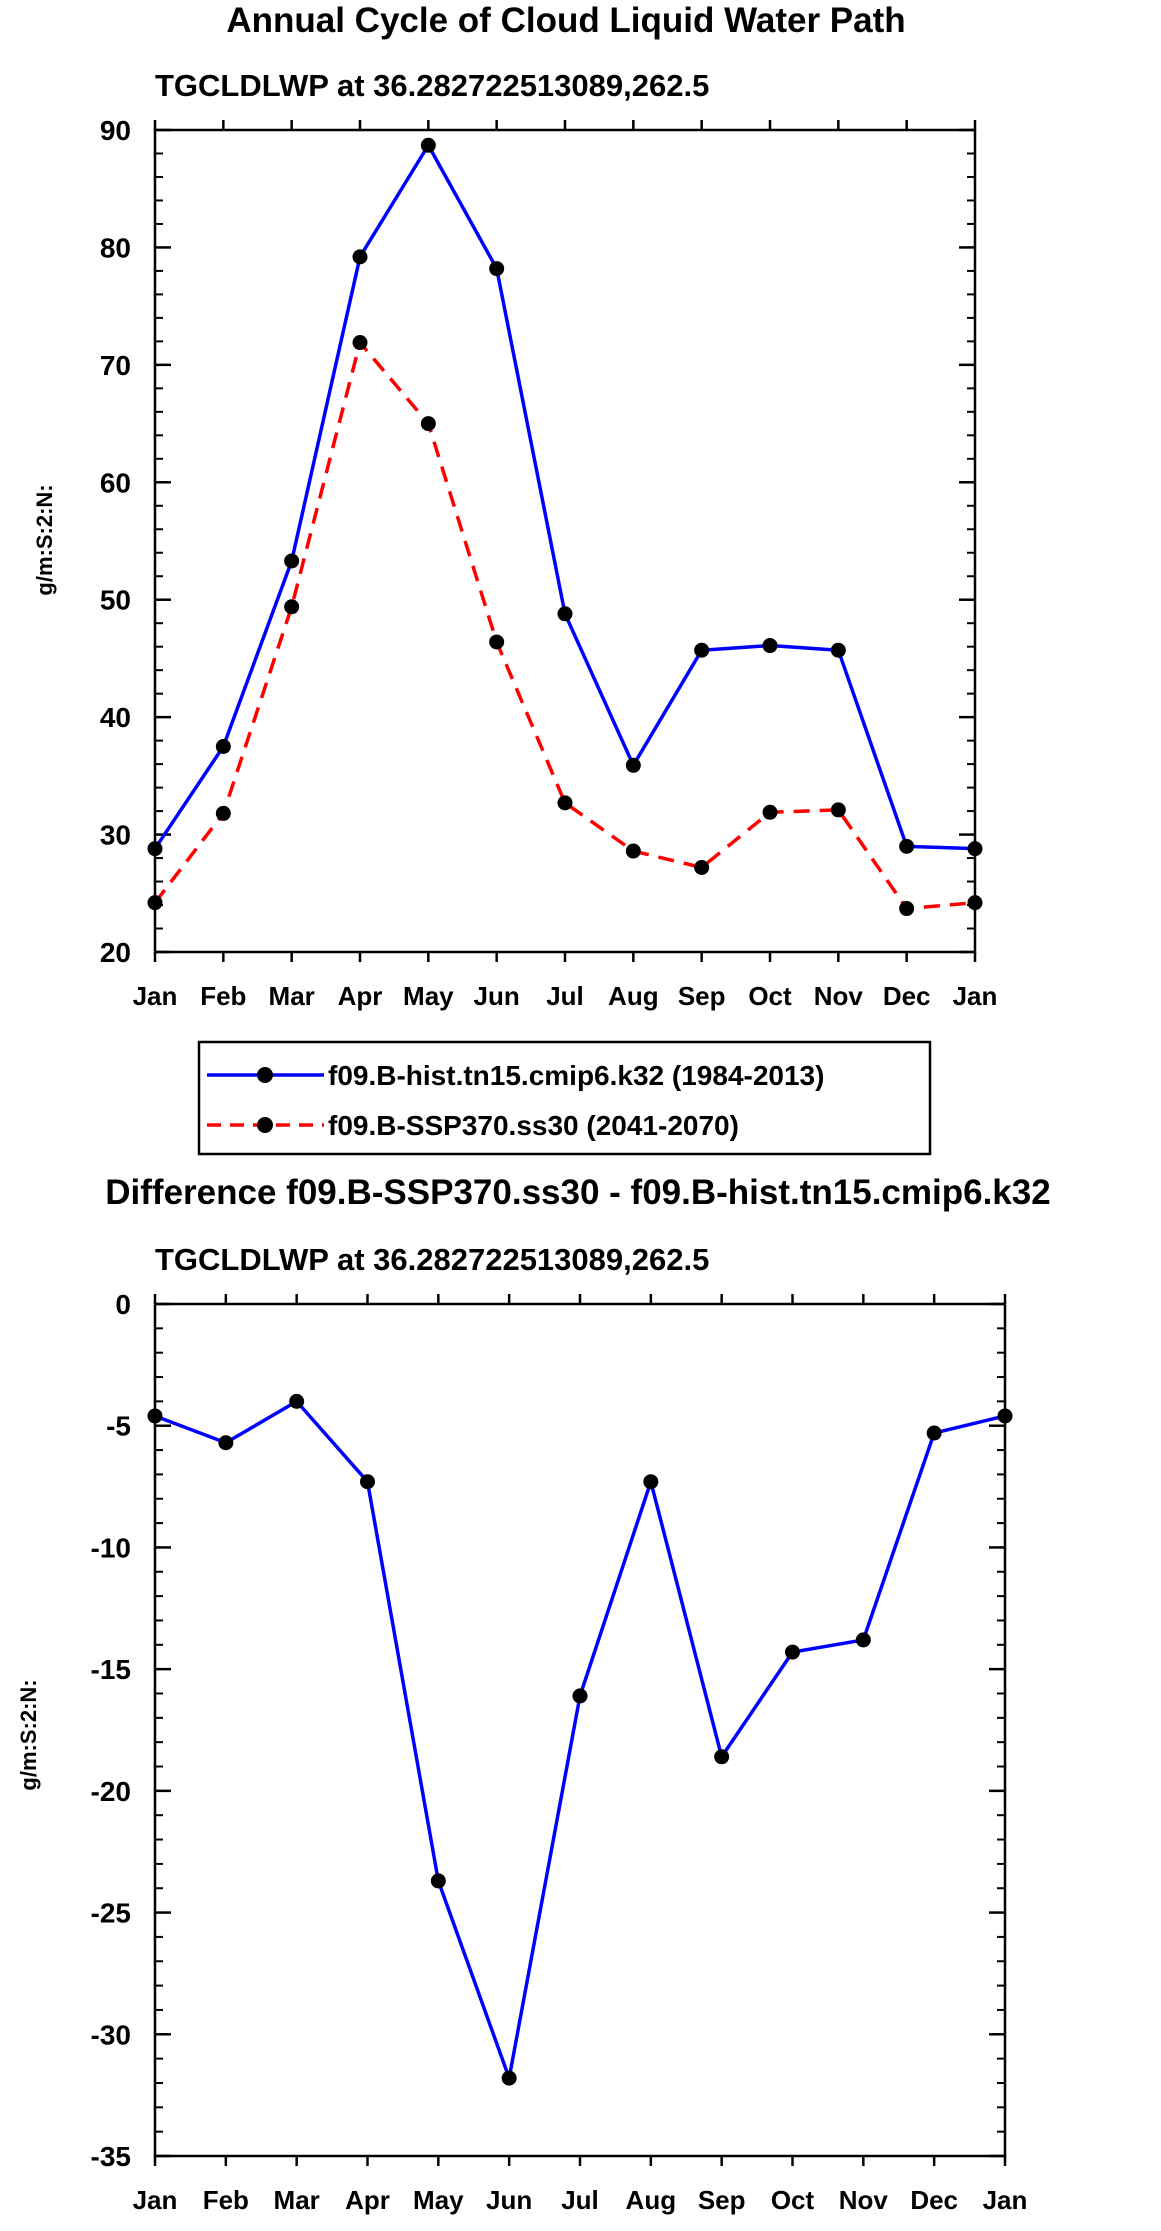  What do you see at coordinates (111, 2034) in the screenshot?
I see `chart2-ytick-label: -30` at bounding box center [111, 2034].